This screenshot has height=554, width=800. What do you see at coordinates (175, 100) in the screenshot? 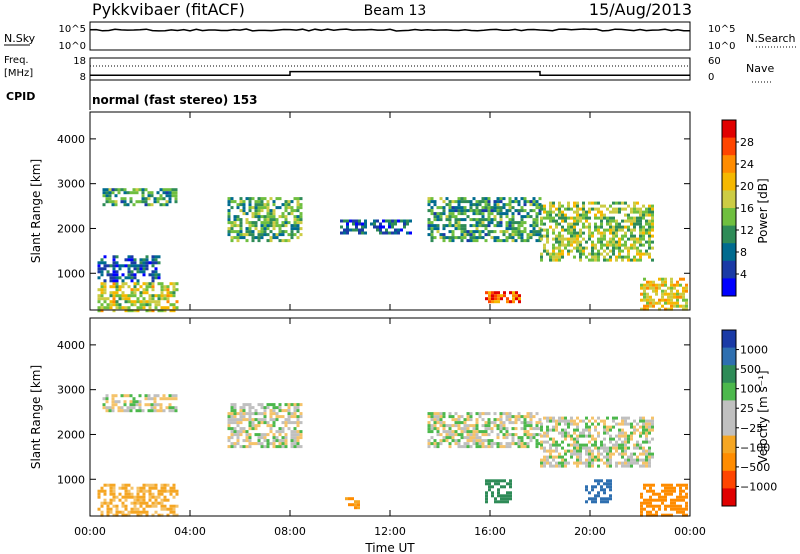
I see `cpid-value: normal (fast stereo) 153` at bounding box center [175, 100].